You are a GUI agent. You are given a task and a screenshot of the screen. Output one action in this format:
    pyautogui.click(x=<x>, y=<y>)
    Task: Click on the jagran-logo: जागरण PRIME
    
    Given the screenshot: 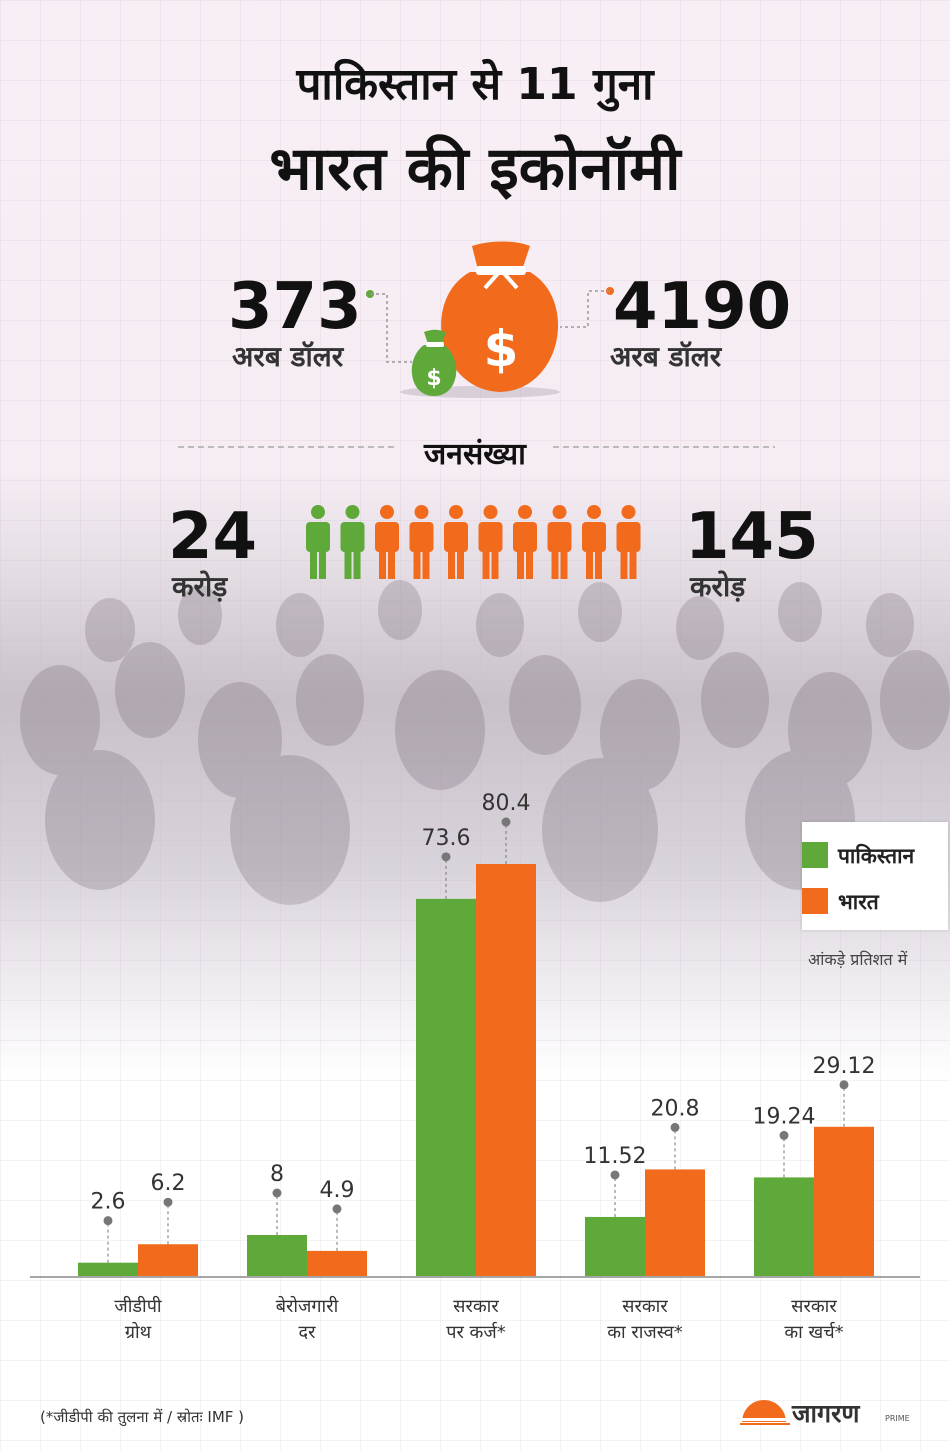 What is the action you would take?
    pyautogui.click(x=825, y=1412)
    